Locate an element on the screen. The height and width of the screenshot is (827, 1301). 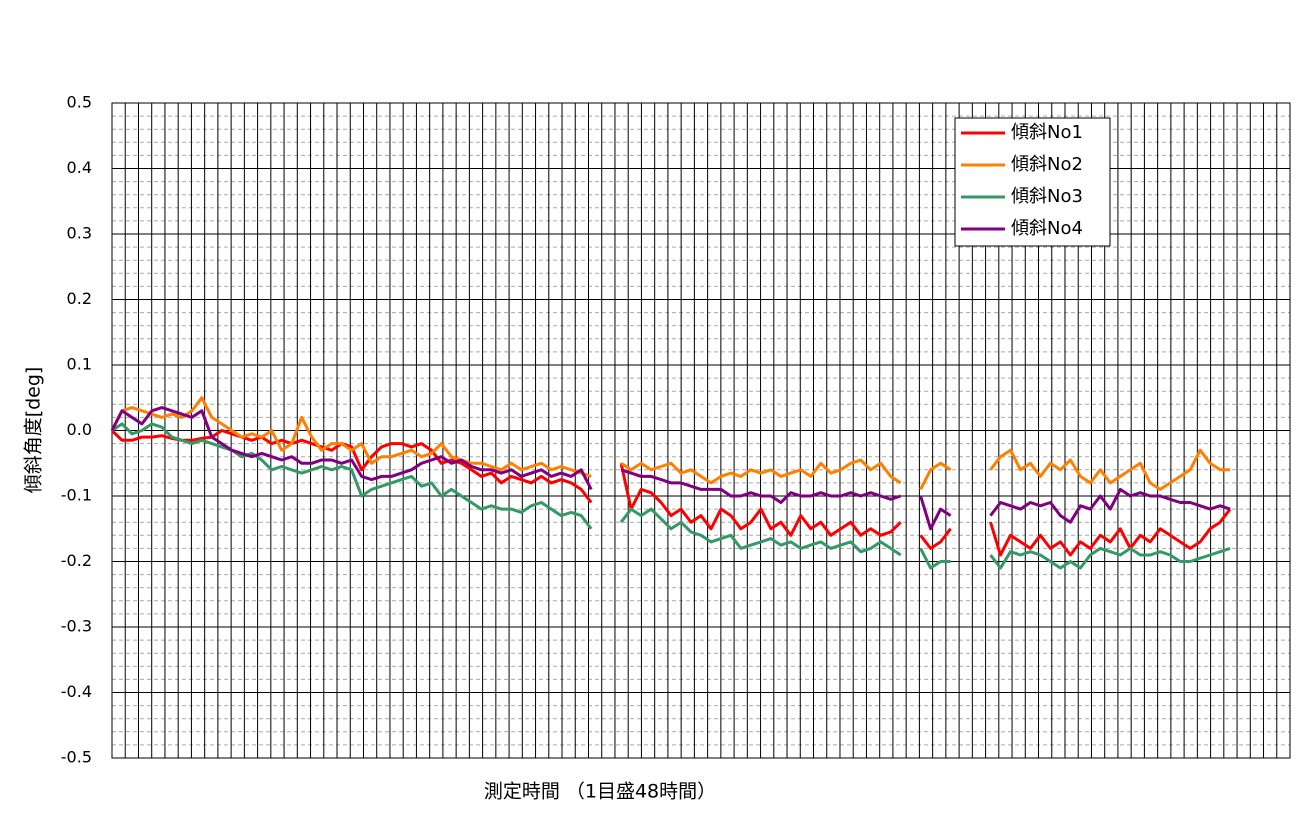
y-axis-label: 傾斜角度[deg] is located at coordinates (34, 430).